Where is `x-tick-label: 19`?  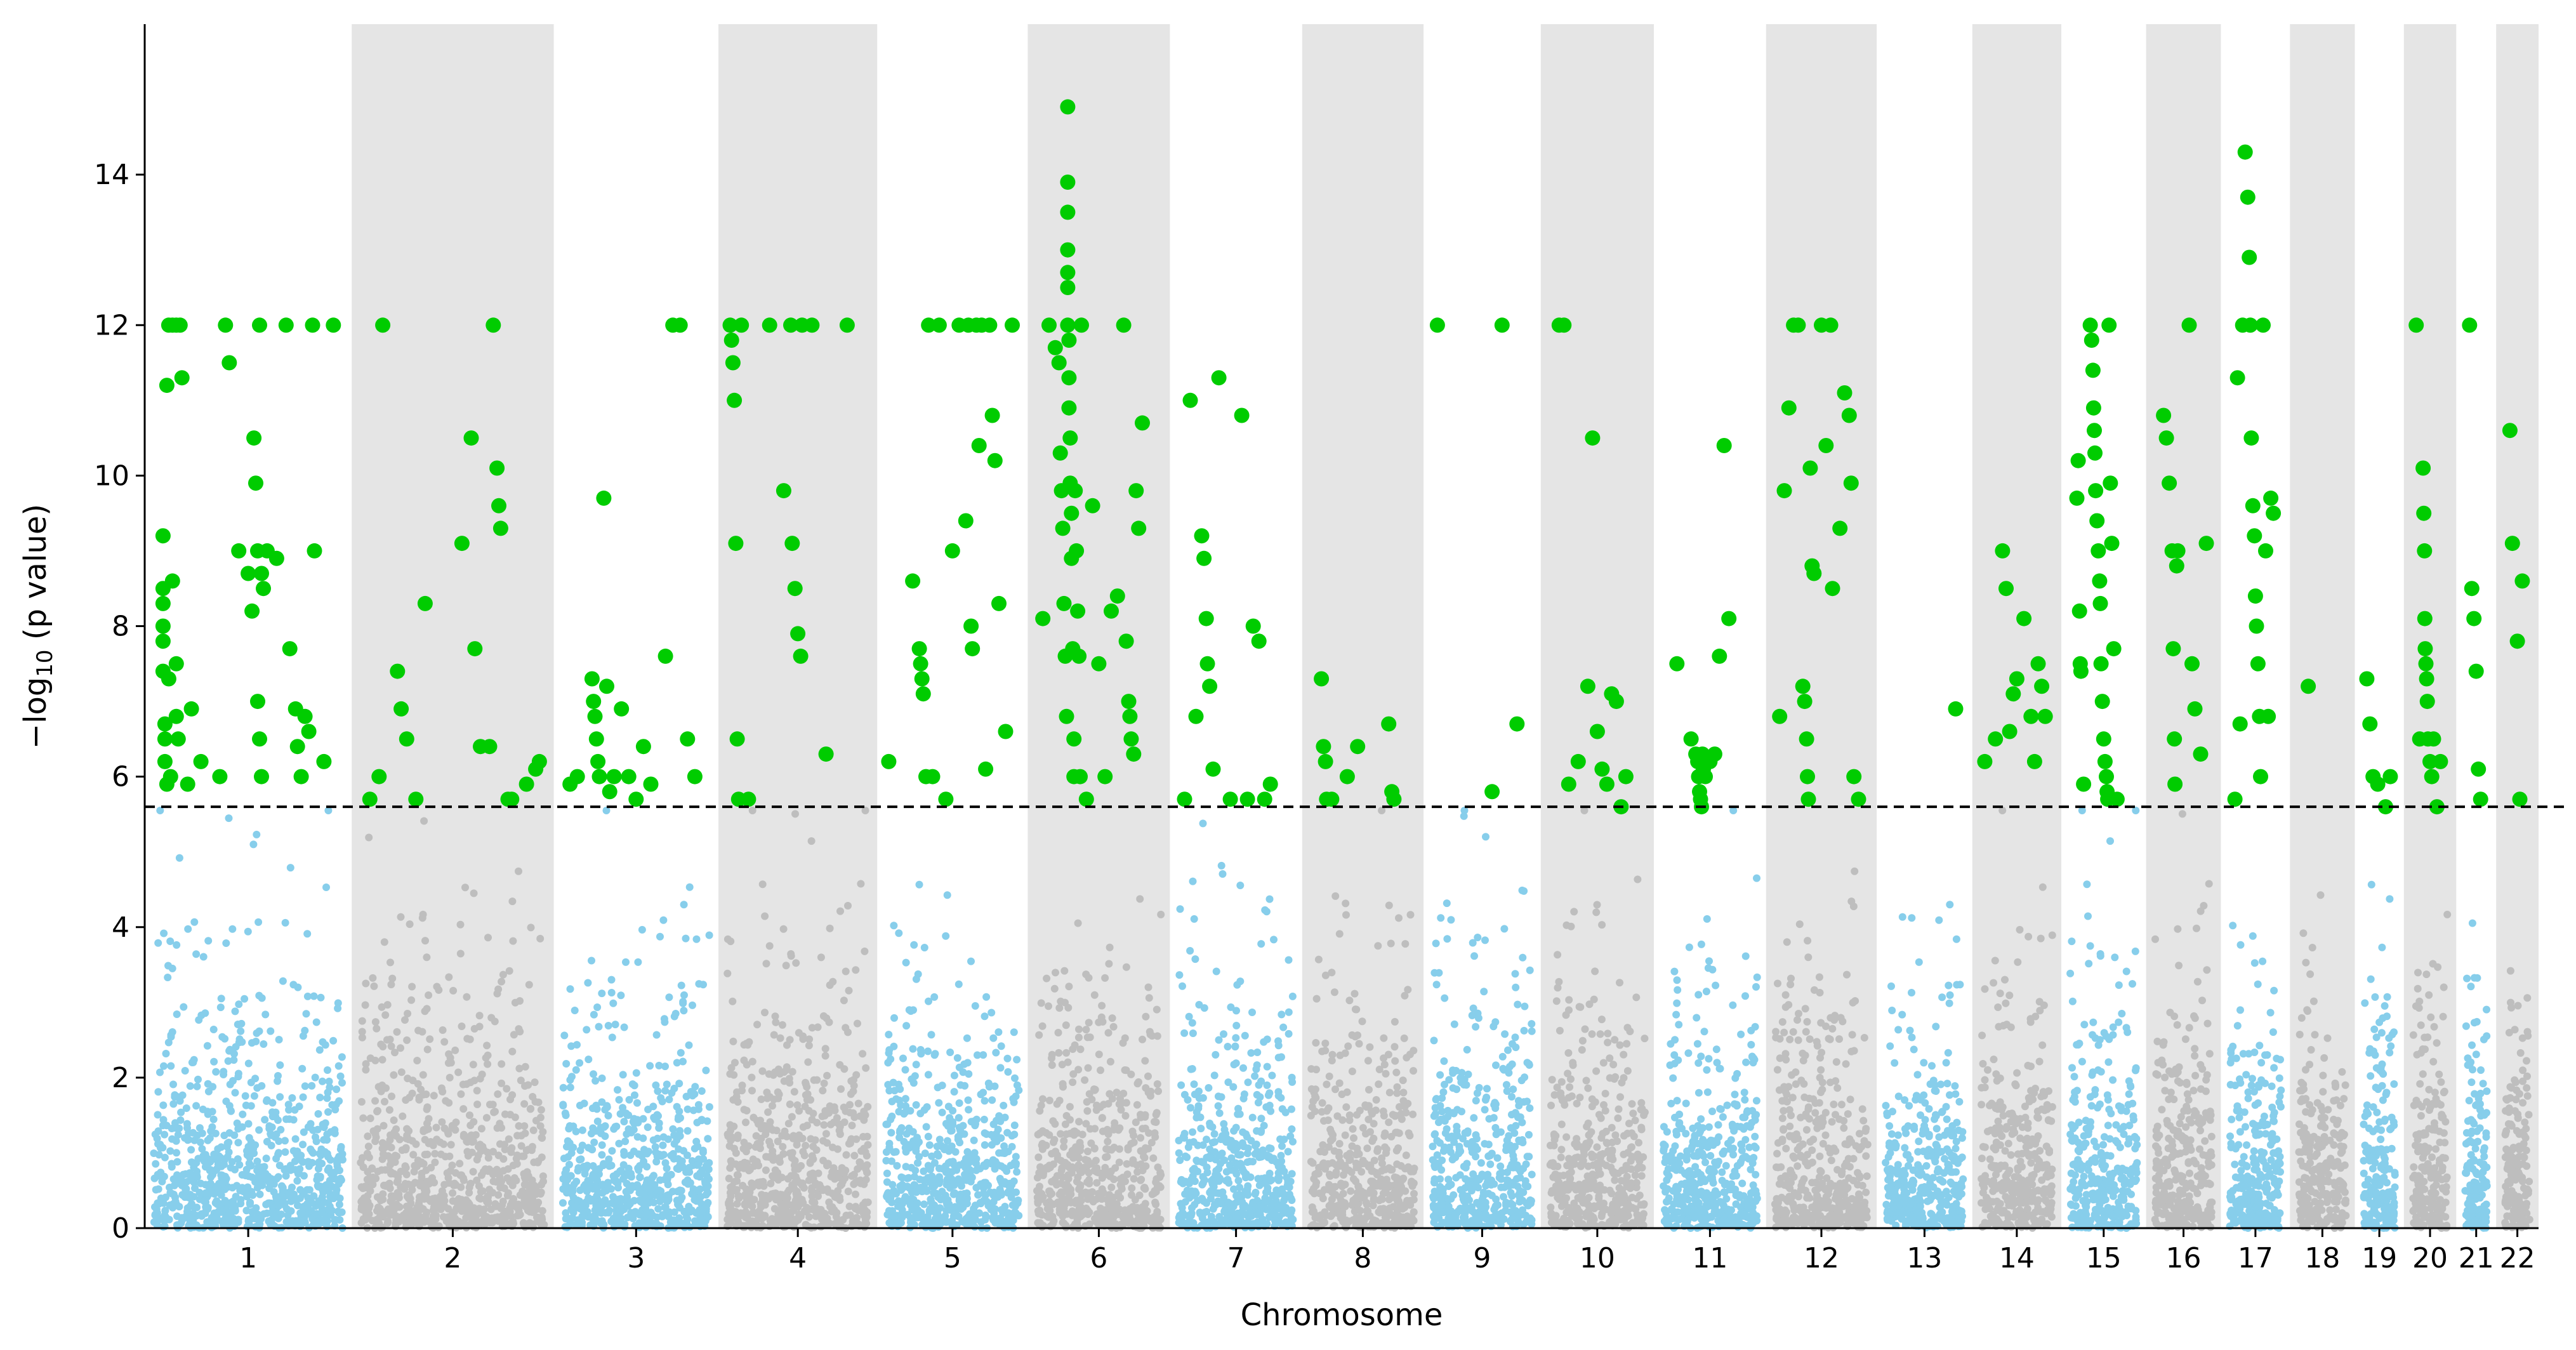
x-tick-label: 19 is located at coordinates (2379, 1258).